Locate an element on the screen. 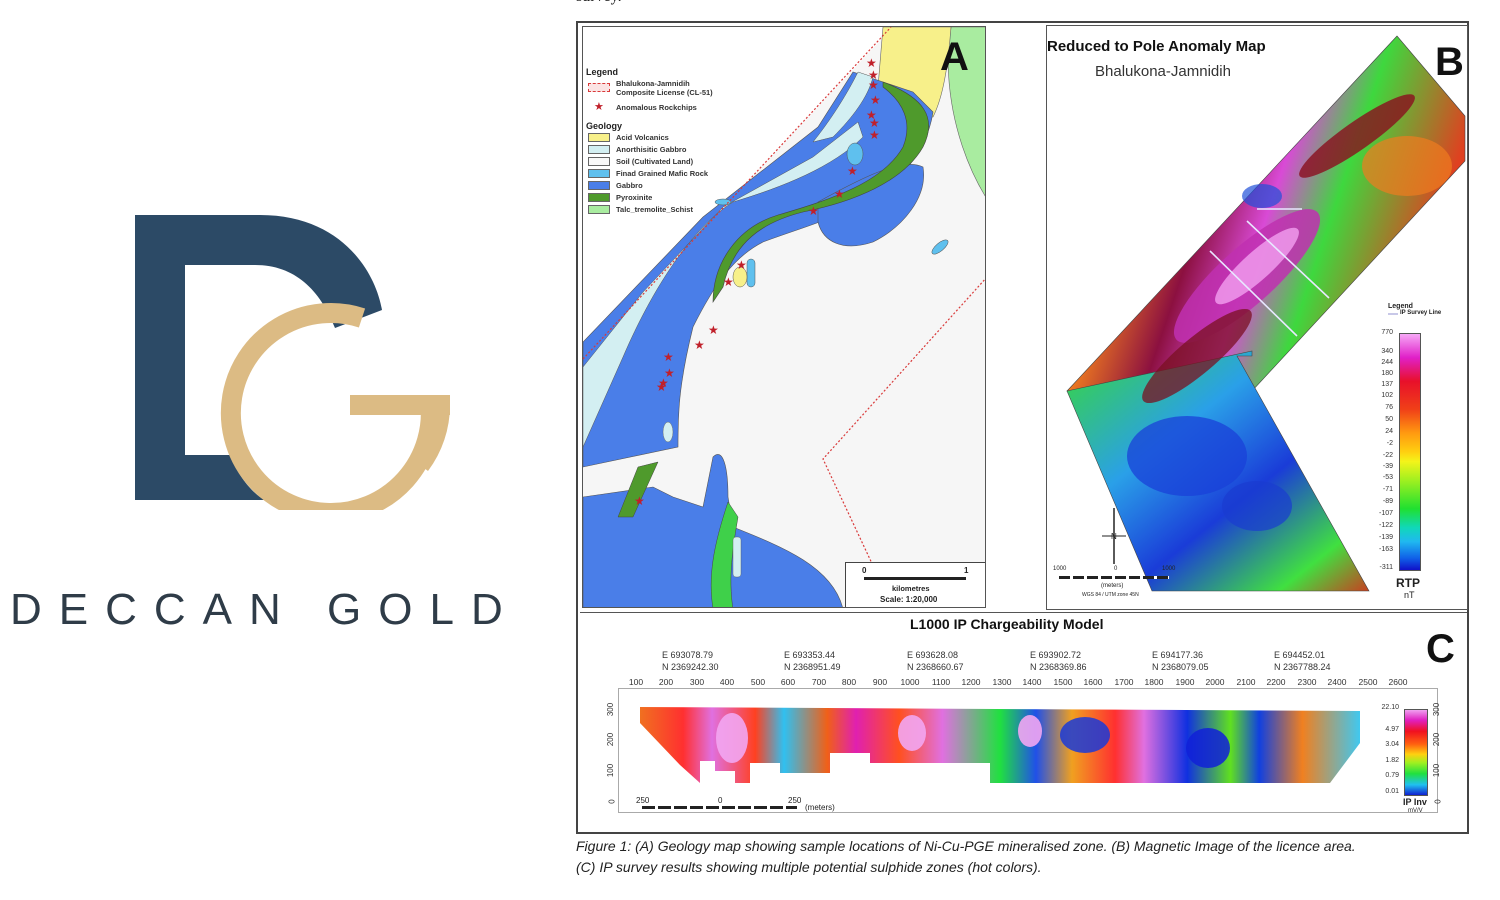 This screenshot has height=900, width=1500. ip-tick: 4.97 is located at coordinates (1392, 729).